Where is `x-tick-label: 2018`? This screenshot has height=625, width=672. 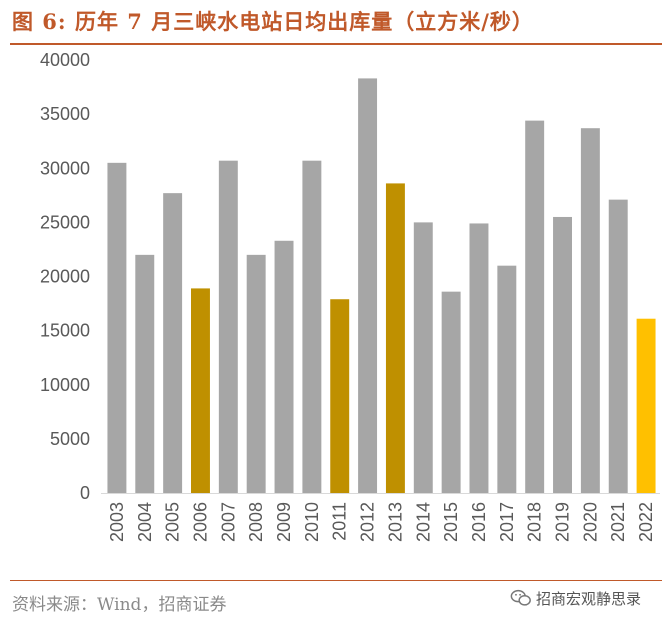 x-tick-label: 2018 is located at coordinates (535, 522).